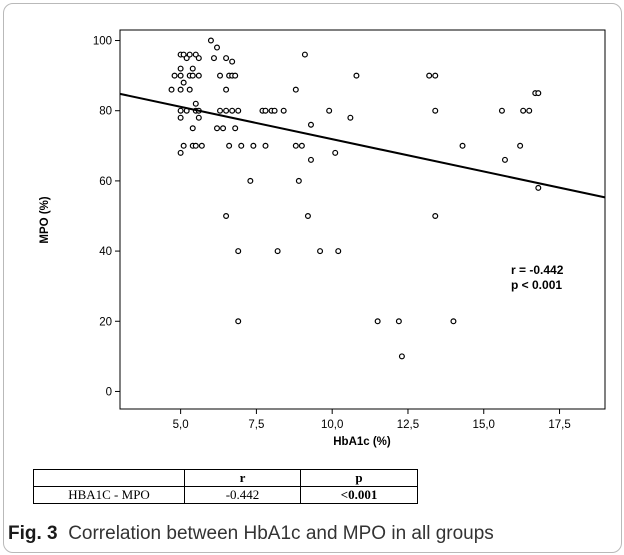 The height and width of the screenshot is (555, 624). I want to click on table-header-cell: r, so click(242, 478).